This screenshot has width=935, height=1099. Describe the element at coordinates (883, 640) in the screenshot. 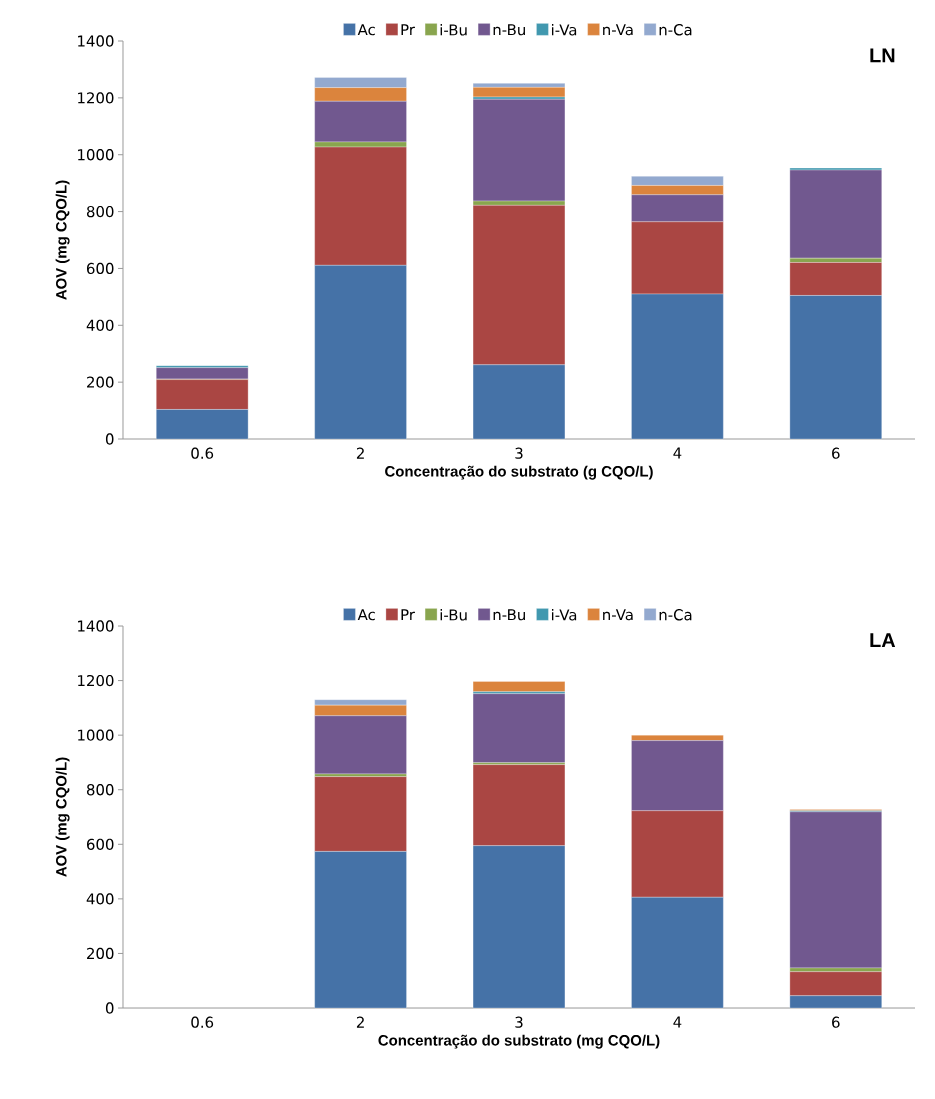

I see `annotation: LA` at that location.